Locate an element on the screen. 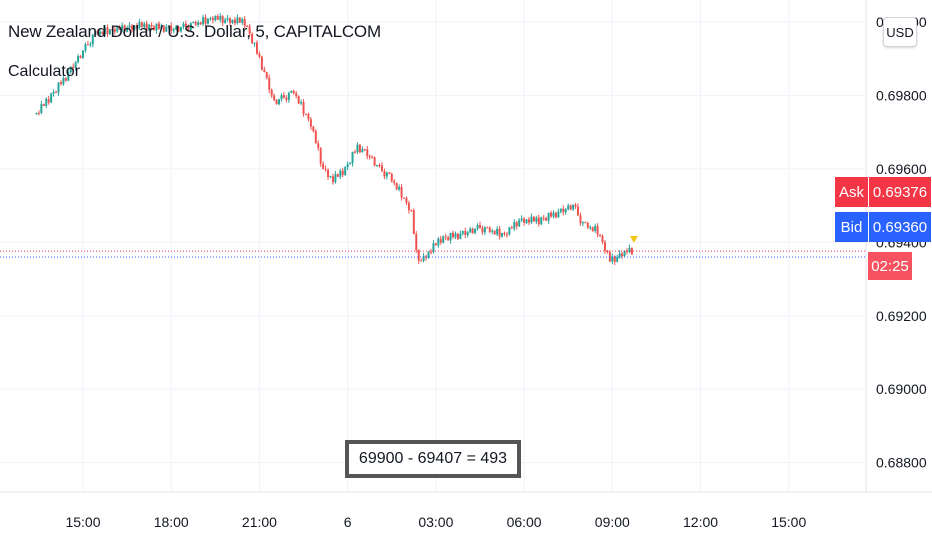 Image resolution: width=932 pixels, height=550 pixels. signal-marker-icon is located at coordinates (633, 239).